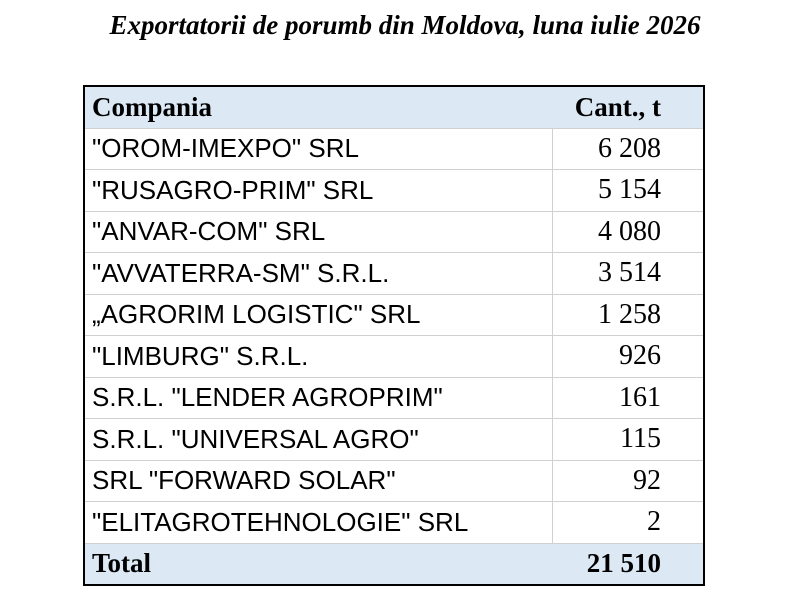 The height and width of the screenshot is (595, 810). I want to click on quantity-cell: 21 510, so click(628, 564).